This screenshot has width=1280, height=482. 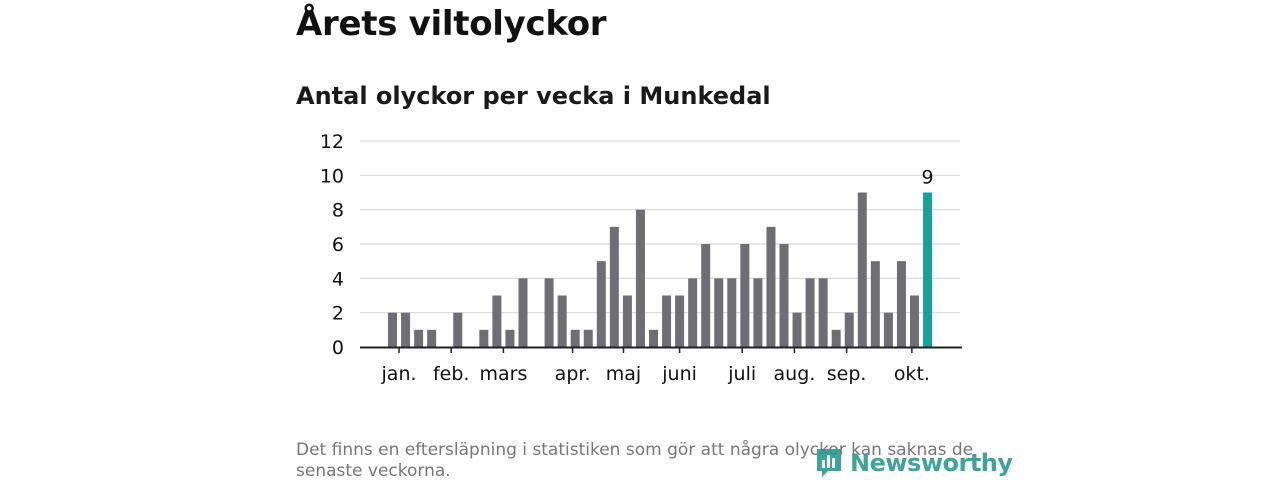 What do you see at coordinates (503, 374) in the screenshot?
I see `x-tick-label: mars` at bounding box center [503, 374].